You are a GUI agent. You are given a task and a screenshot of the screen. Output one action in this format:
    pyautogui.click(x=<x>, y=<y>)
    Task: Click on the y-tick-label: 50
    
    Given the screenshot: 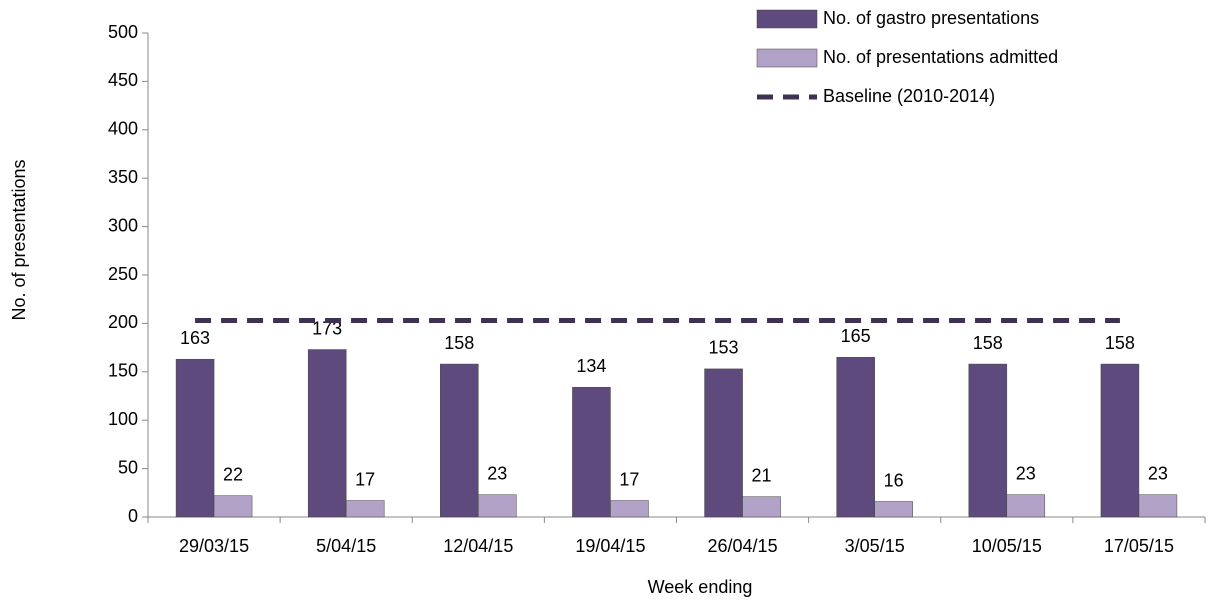 What is the action you would take?
    pyautogui.click(x=128, y=467)
    